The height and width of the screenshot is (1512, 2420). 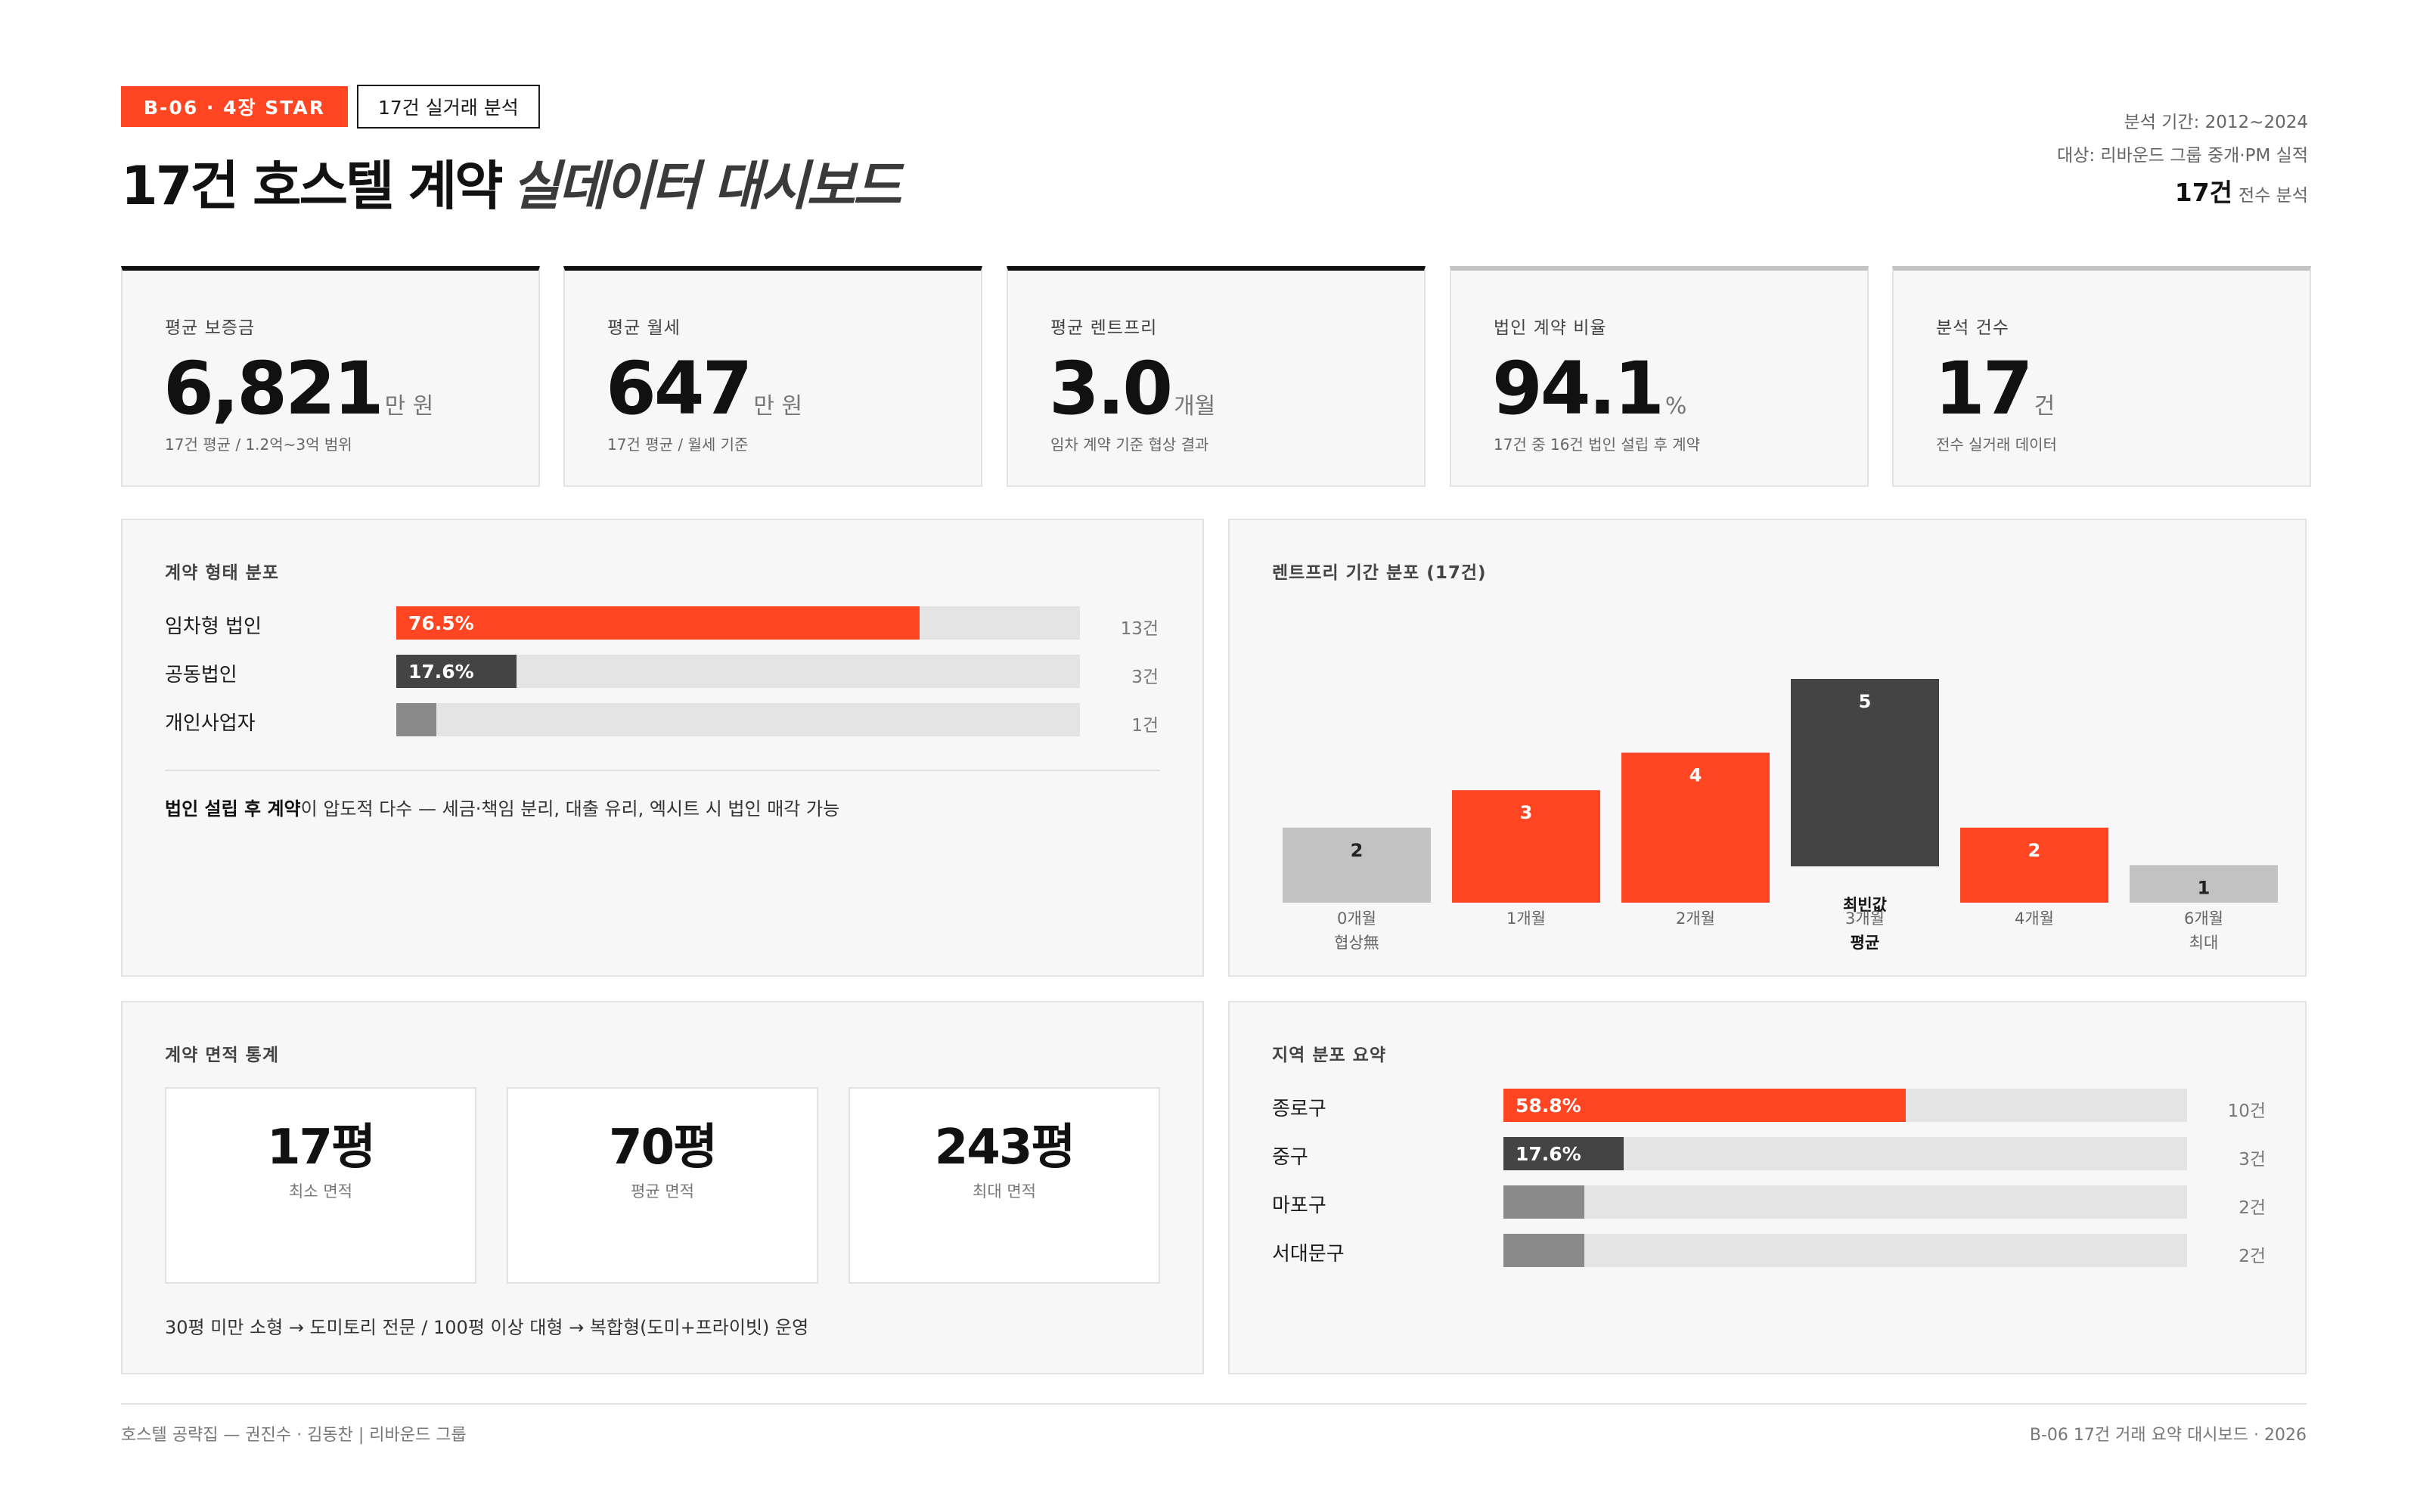 What do you see at coordinates (1845, 1105) in the screenshot?
I see `region-bar-track: 58.8%` at bounding box center [1845, 1105].